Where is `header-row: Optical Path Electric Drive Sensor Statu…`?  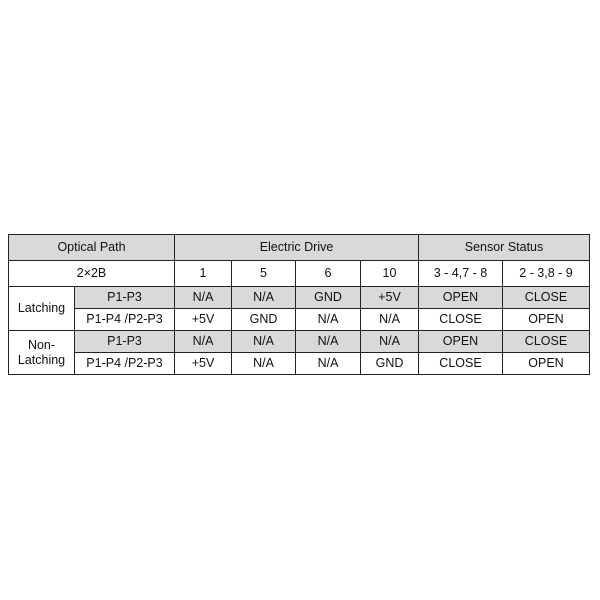
header-row: Optical Path Electric Drive Sensor Statu… is located at coordinates (299, 247).